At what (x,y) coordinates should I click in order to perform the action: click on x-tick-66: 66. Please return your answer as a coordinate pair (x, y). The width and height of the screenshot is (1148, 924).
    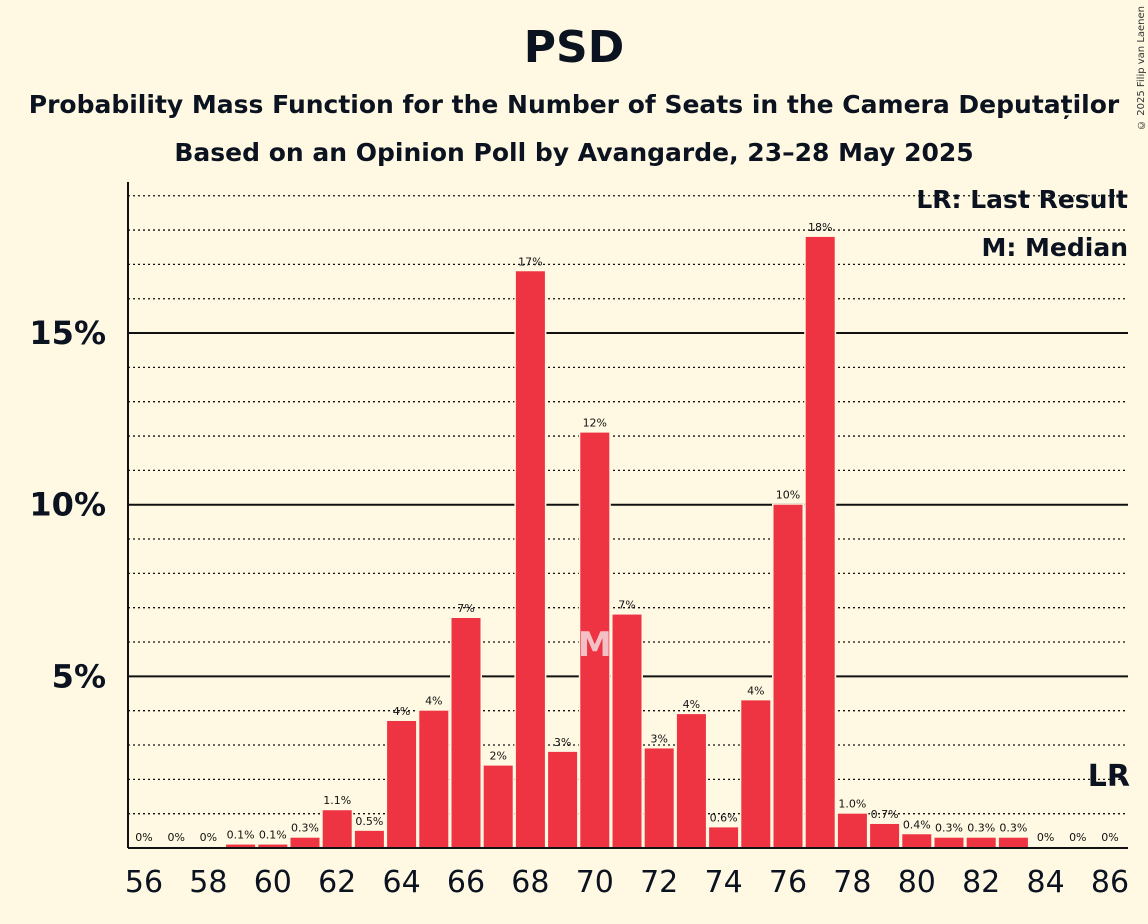
    Looking at the image, I should click on (466, 882).